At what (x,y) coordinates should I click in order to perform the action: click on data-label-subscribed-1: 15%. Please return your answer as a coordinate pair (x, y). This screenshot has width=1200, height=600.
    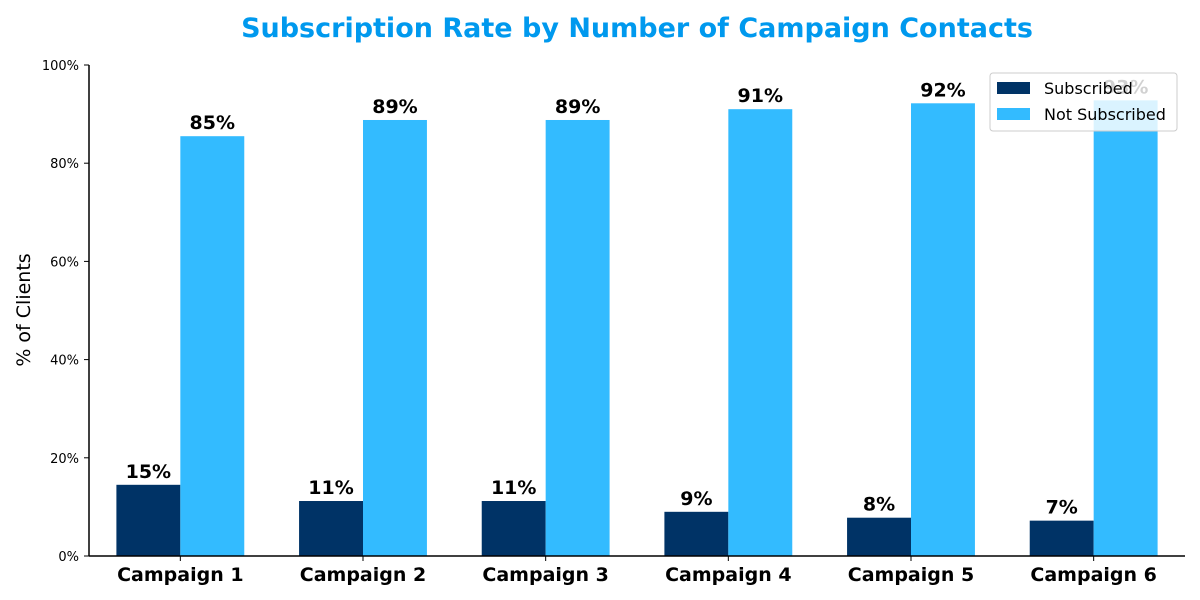
    Looking at the image, I should click on (148, 472).